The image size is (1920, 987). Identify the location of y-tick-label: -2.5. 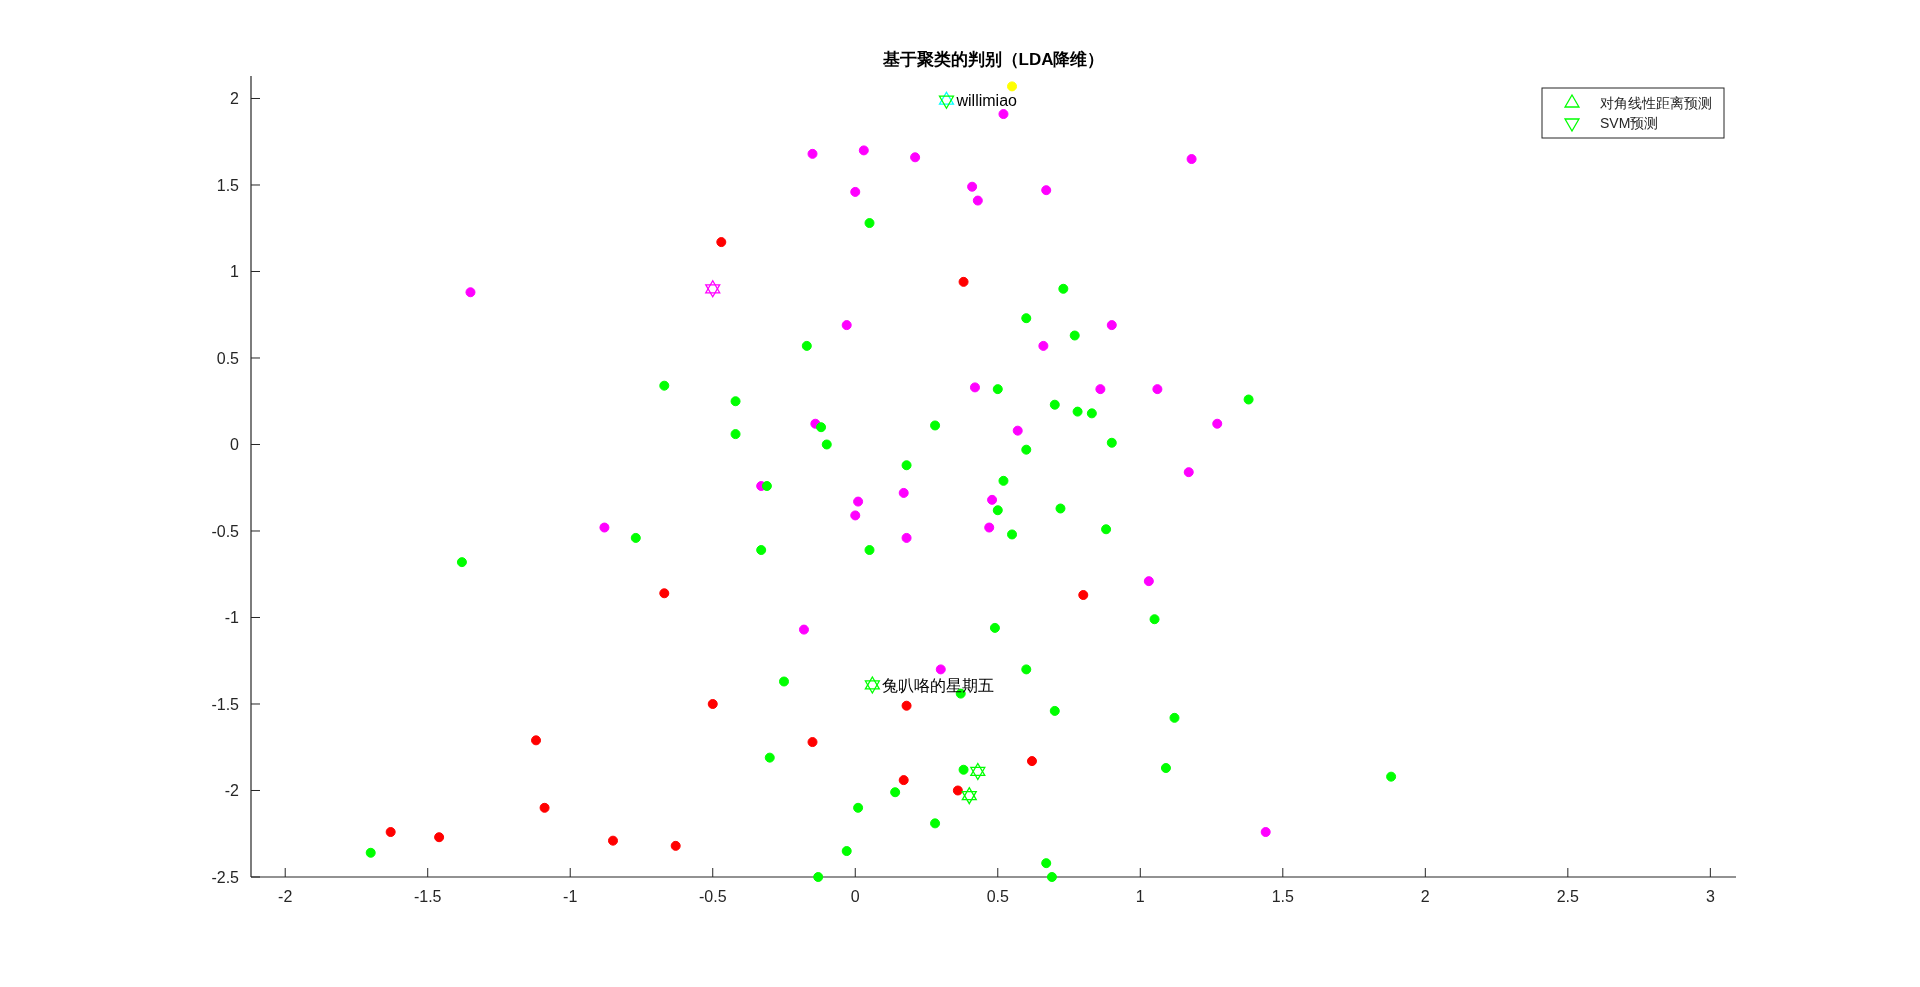
(225, 877).